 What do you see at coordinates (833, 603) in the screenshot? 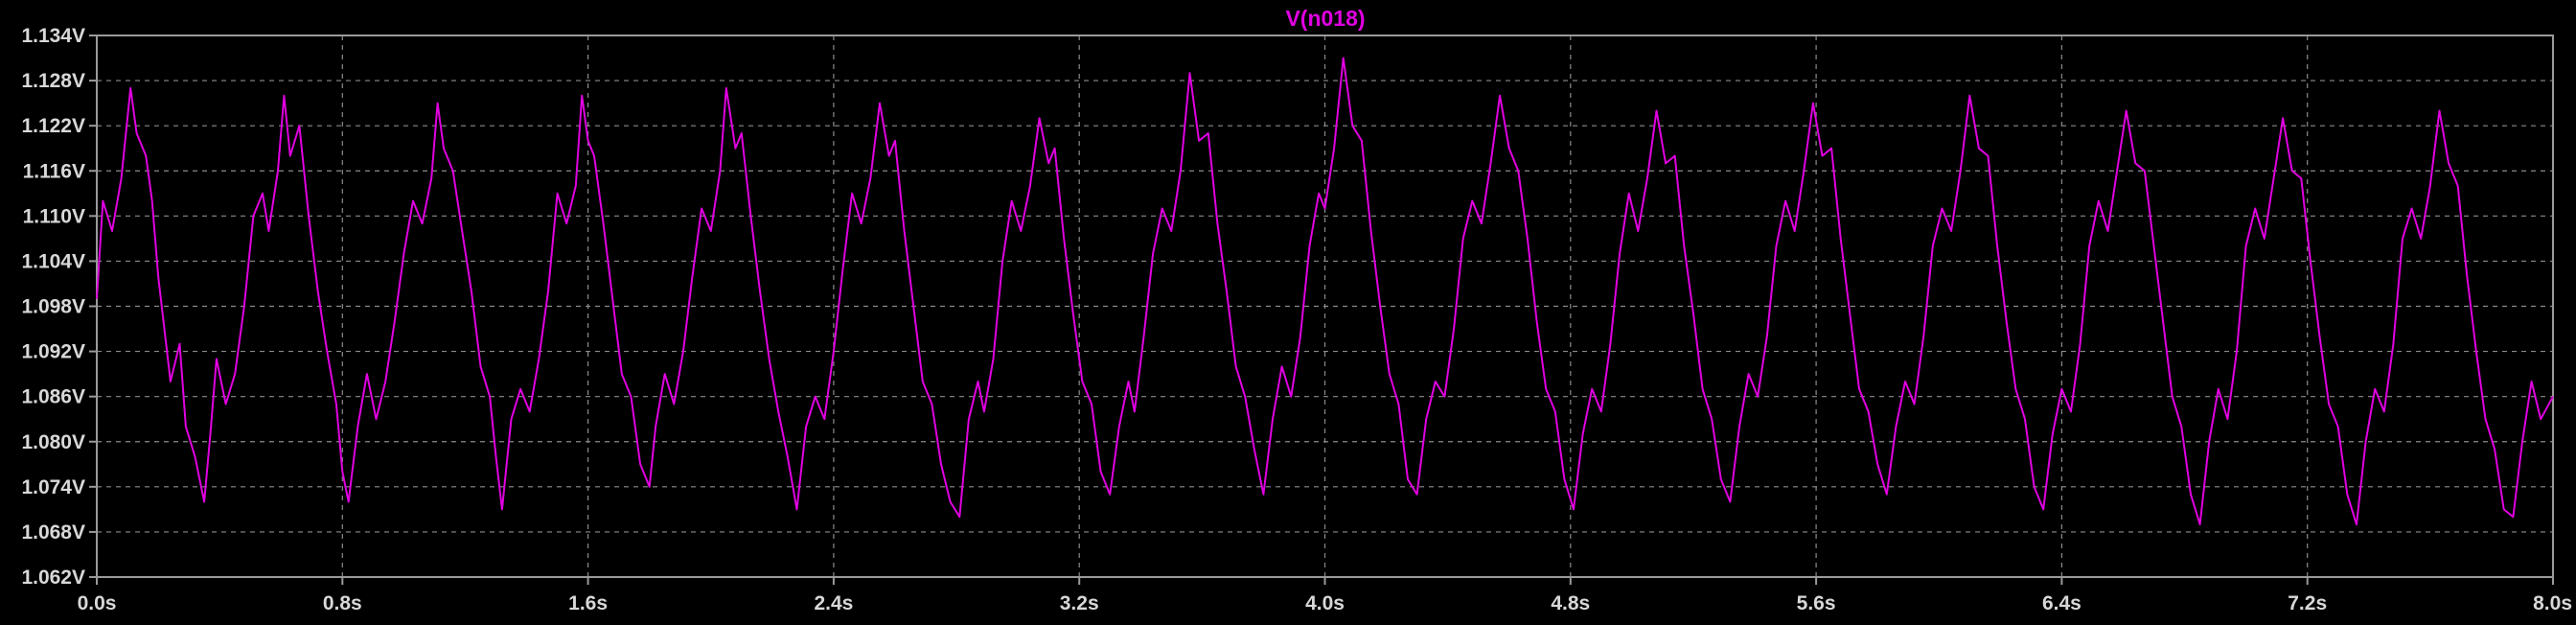
I see `x-tick-label: 2.4s` at bounding box center [833, 603].